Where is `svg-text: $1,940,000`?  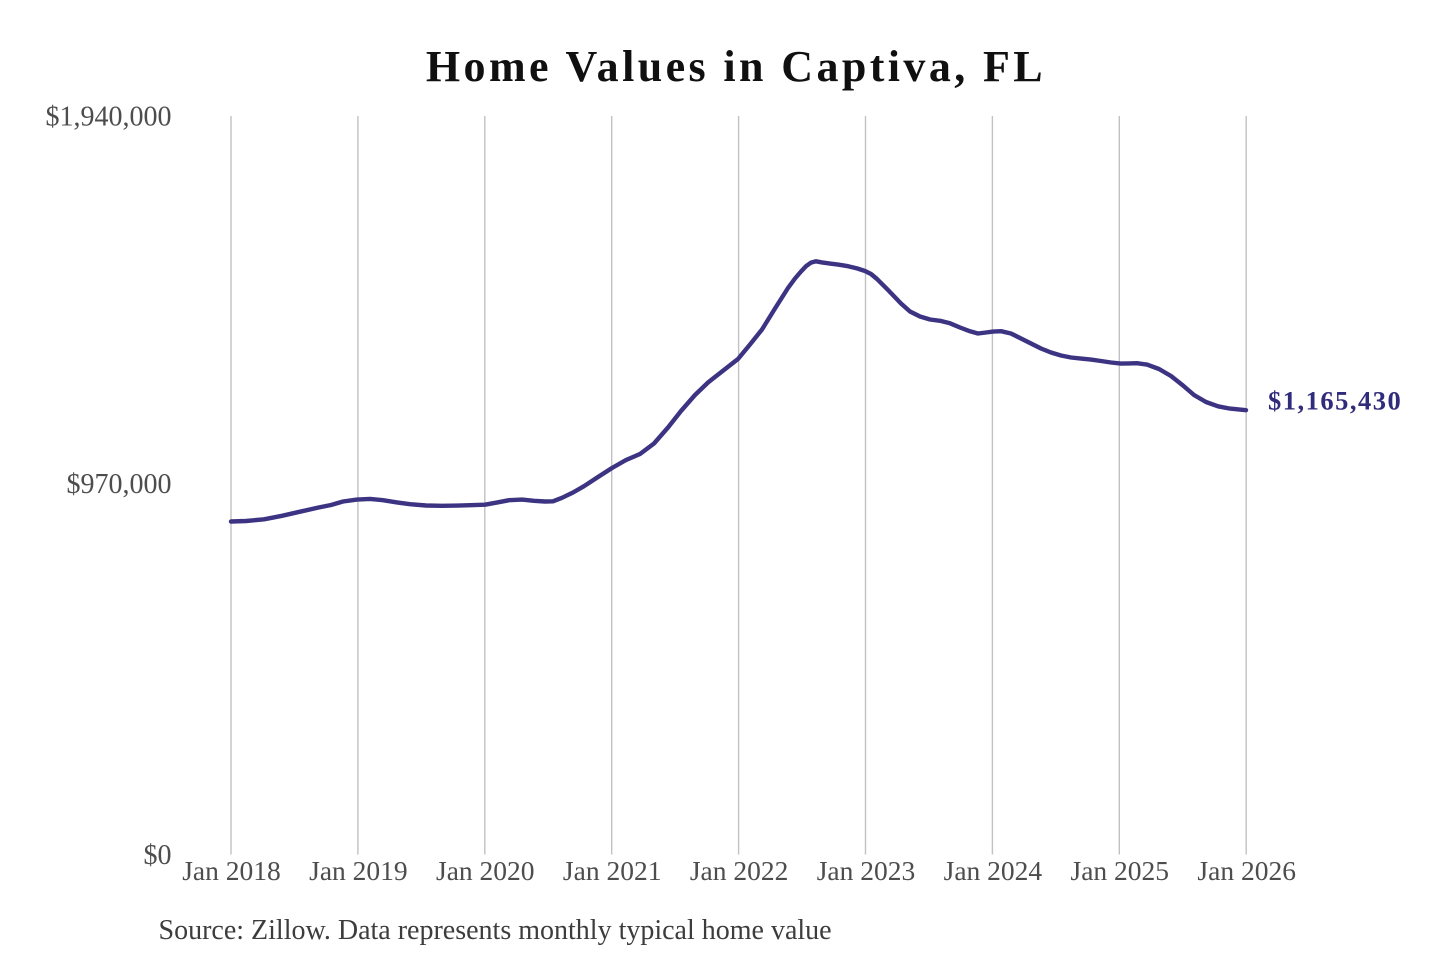
svg-text: $1,940,000 is located at coordinates (109, 117).